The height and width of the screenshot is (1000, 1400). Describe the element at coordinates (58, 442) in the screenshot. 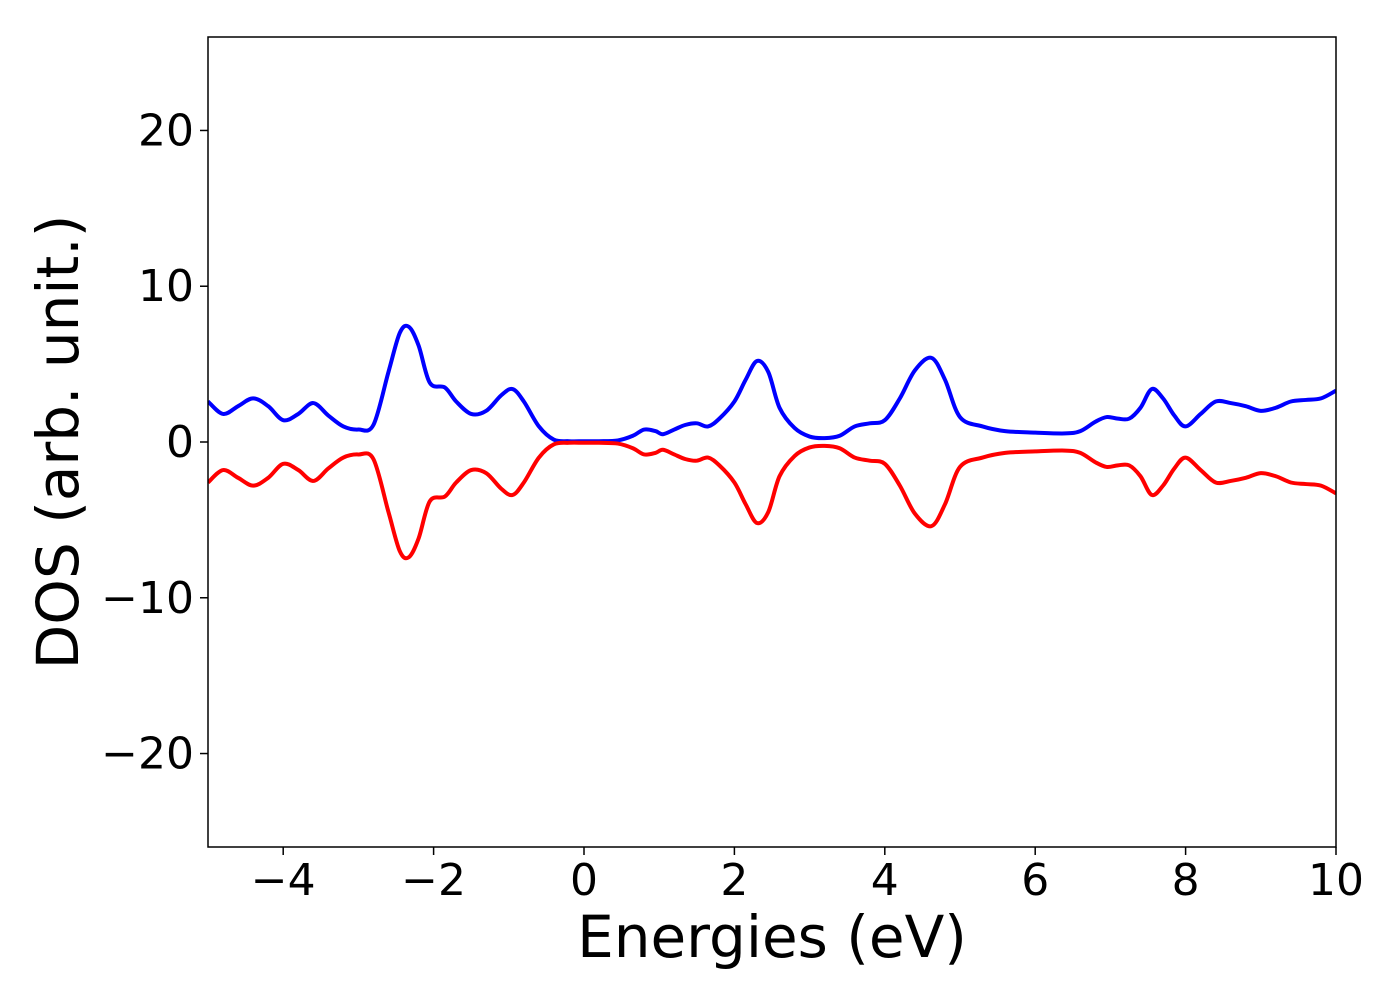

I see `y-axis-label: DOS (arb. unit.)` at that location.